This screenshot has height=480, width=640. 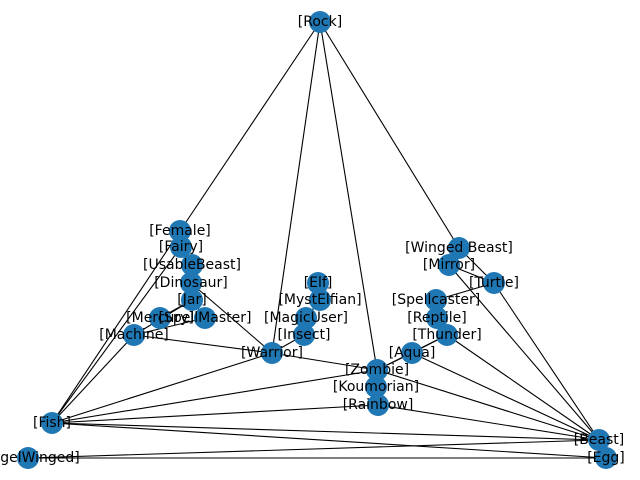 I want to click on edge-turtle-beast, so click(x=546, y=361).